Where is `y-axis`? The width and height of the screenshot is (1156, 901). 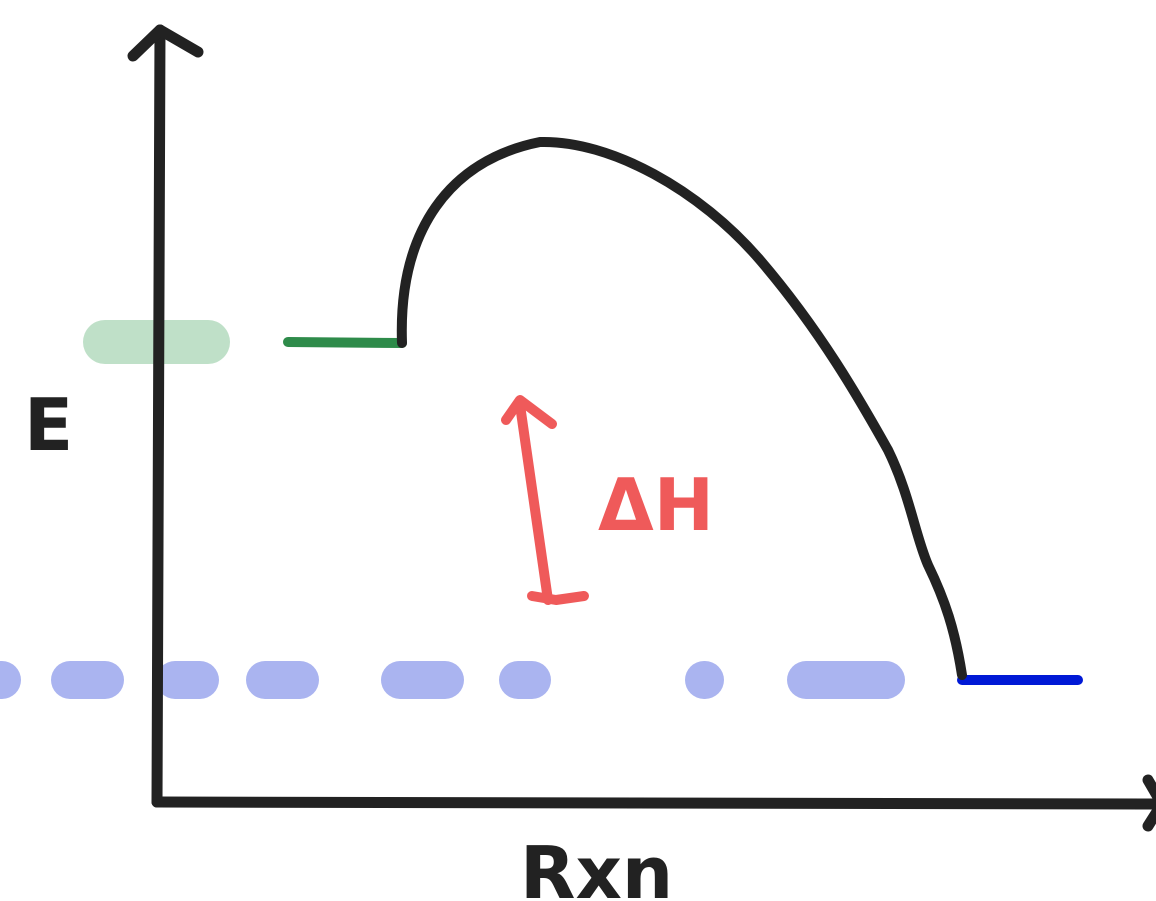
y-axis is located at coordinates (165, 416).